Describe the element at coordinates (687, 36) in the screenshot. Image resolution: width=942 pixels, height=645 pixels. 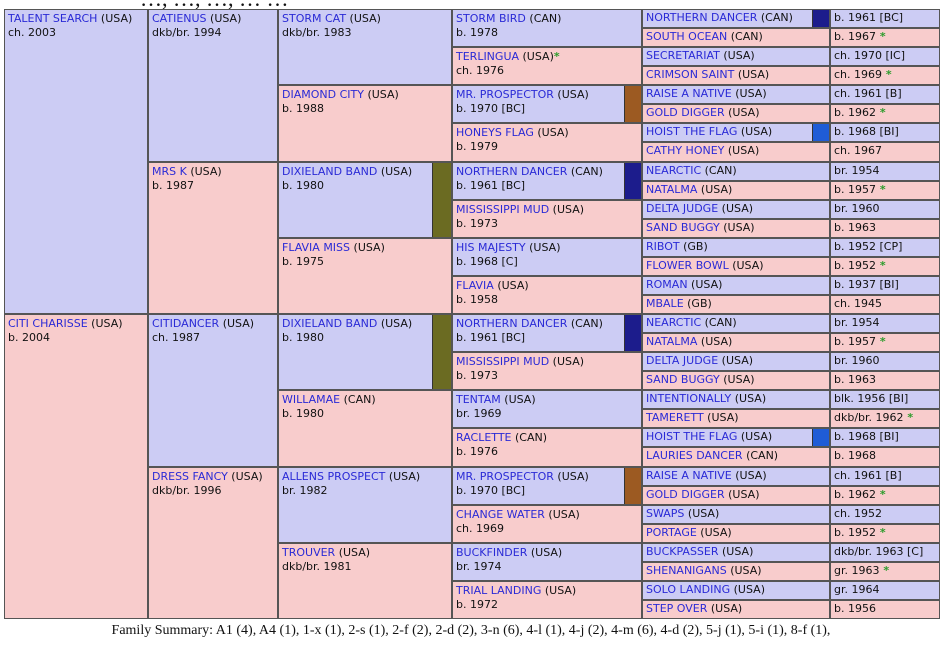
I see `horse-name-link: SOUTH OCEAN` at that location.